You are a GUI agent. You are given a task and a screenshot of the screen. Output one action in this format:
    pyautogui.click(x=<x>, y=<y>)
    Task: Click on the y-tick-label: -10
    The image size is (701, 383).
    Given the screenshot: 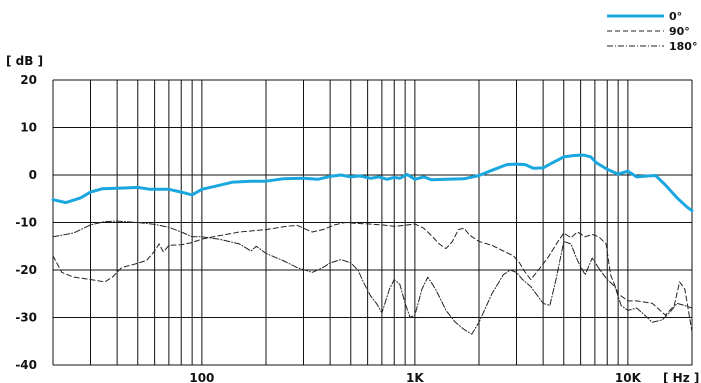 What is the action you would take?
    pyautogui.click(x=26, y=223)
    